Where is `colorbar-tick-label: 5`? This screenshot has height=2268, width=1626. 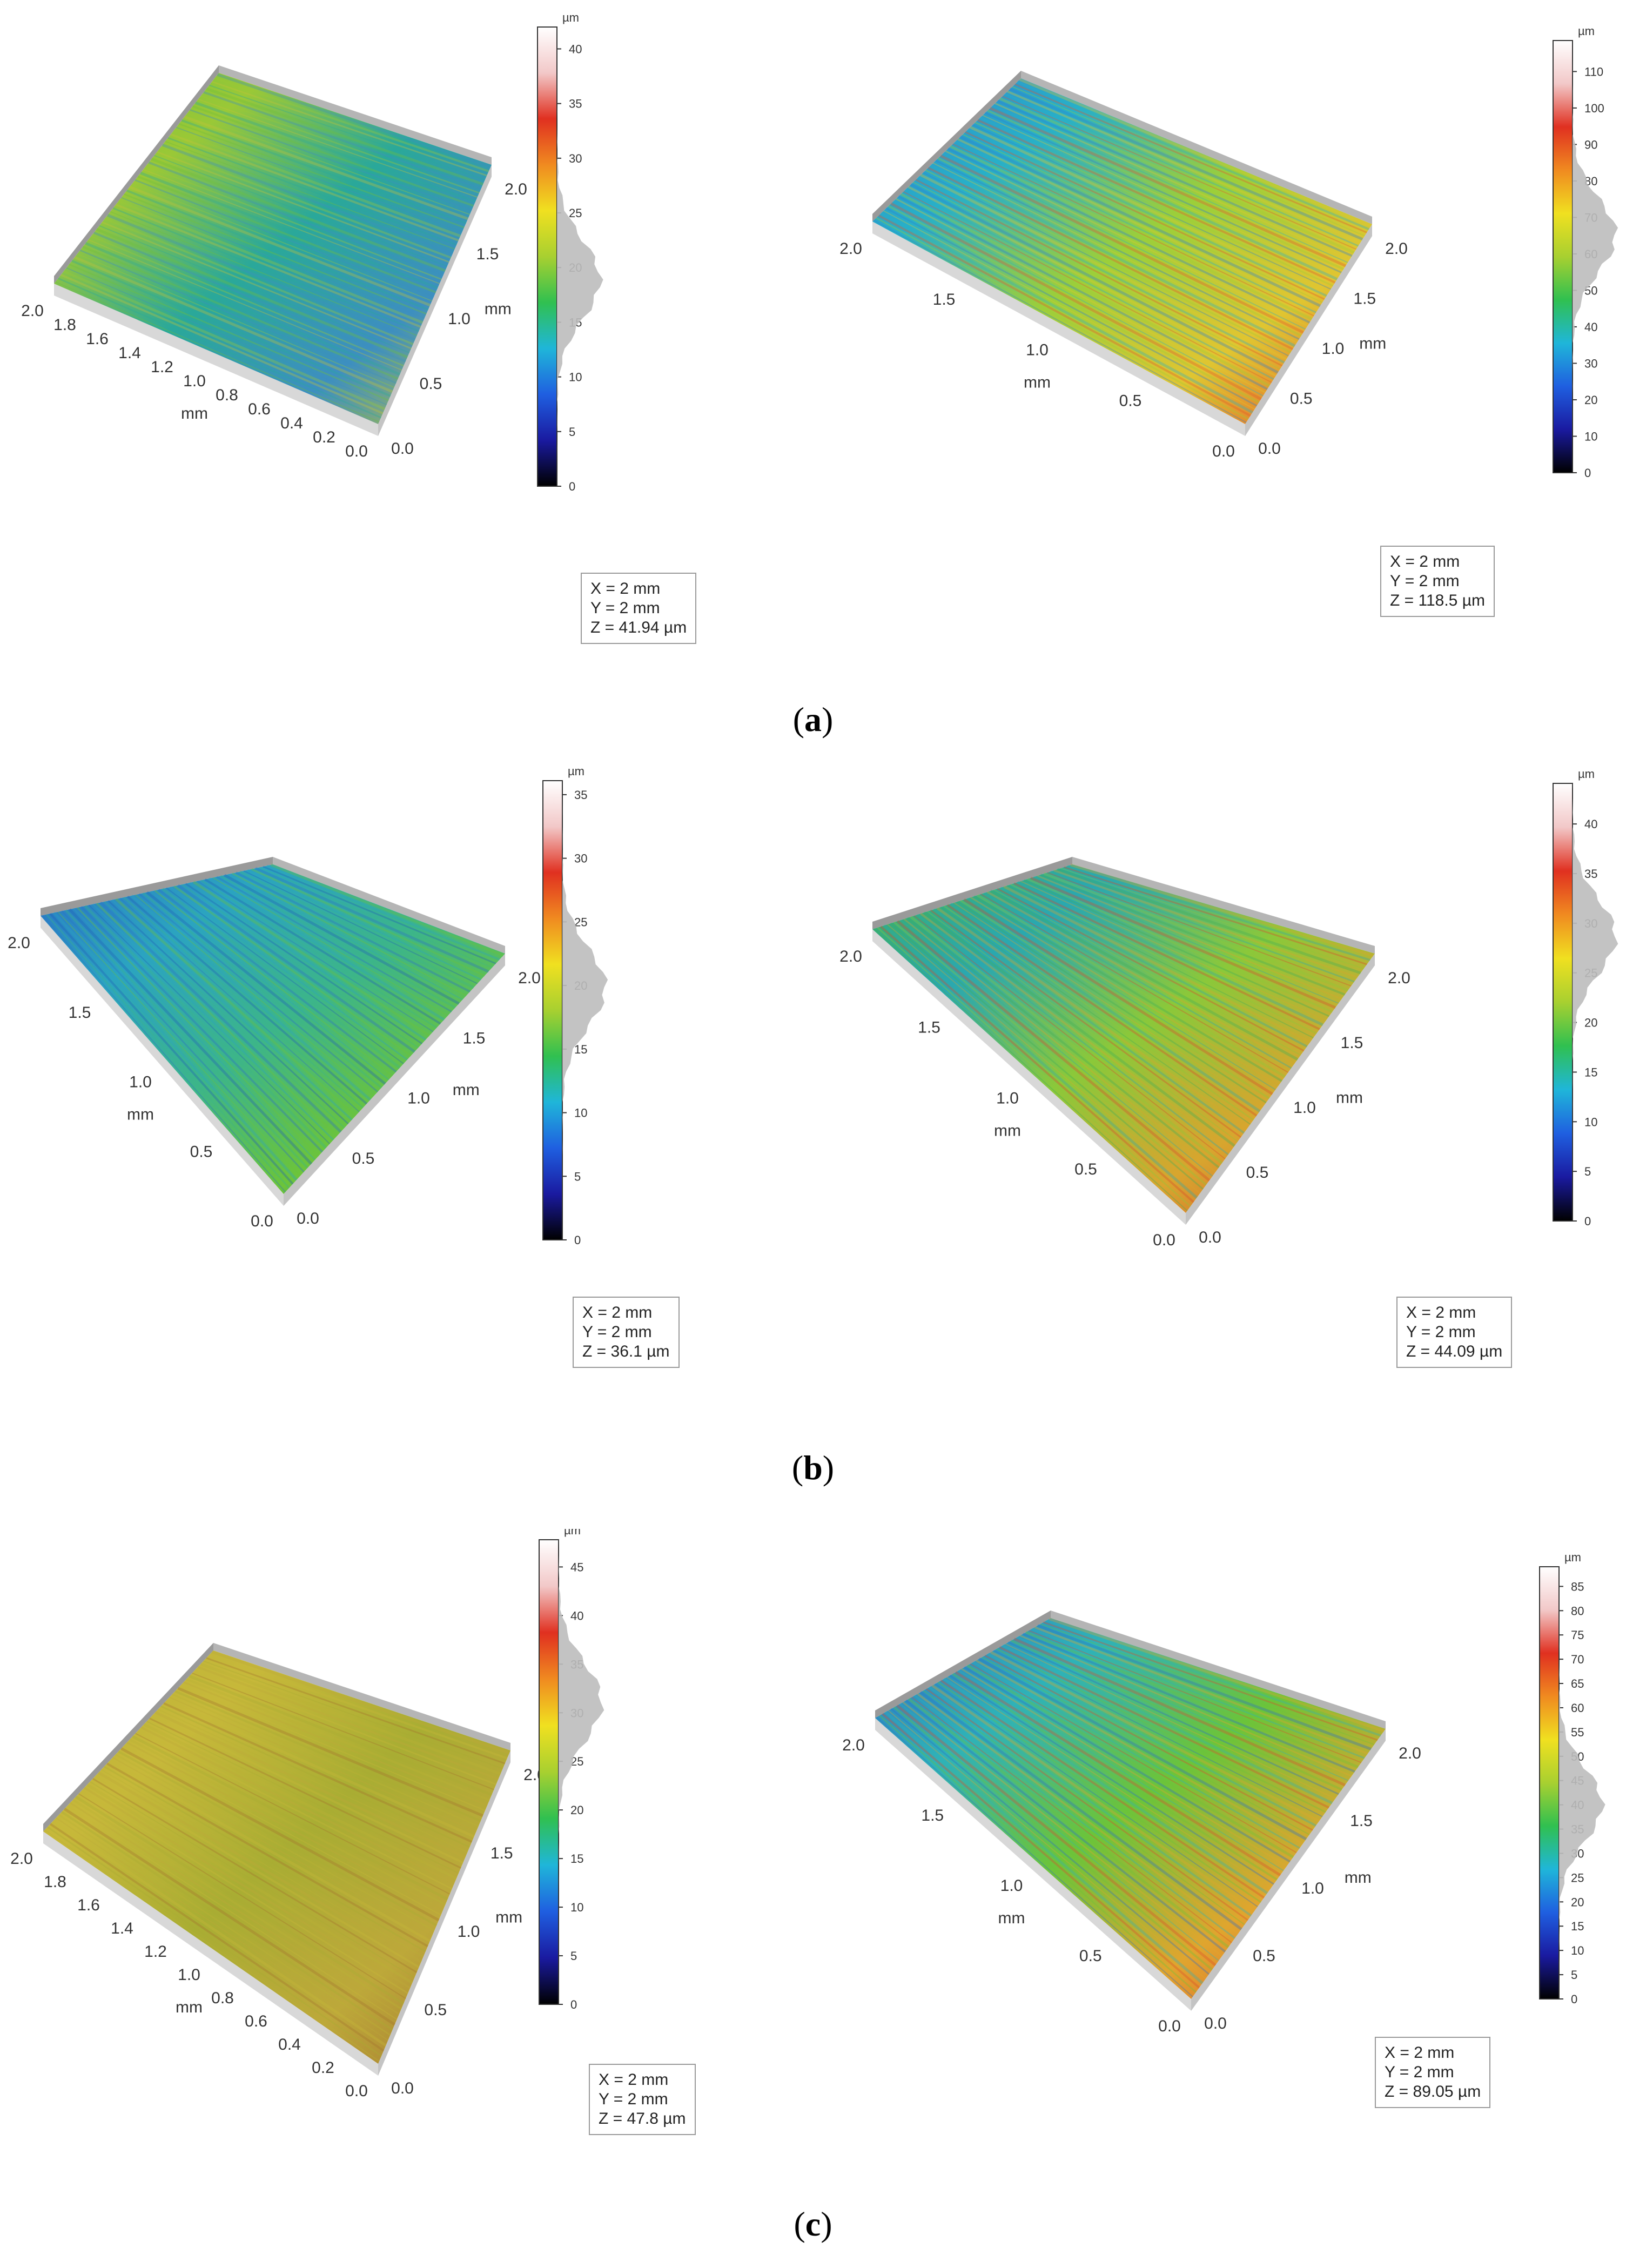 colorbar-tick-label: 5 is located at coordinates (573, 1956).